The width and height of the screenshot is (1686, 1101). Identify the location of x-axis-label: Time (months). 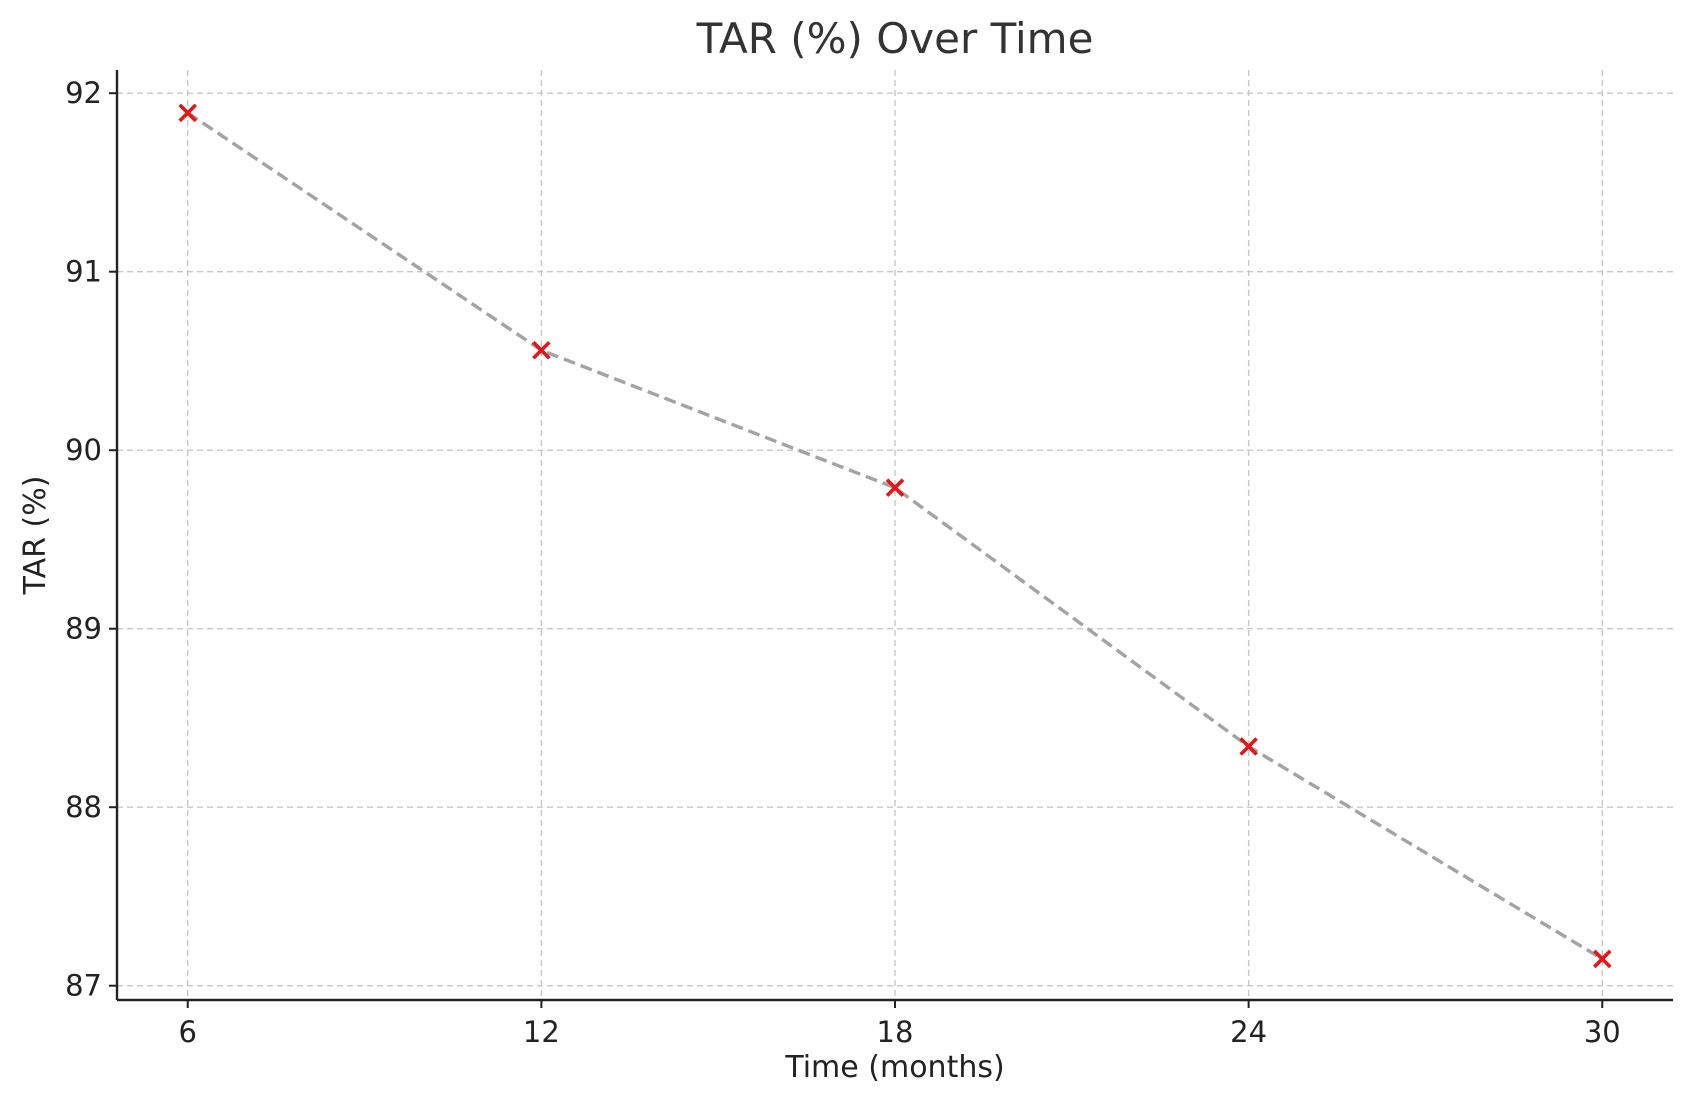
(894, 1067).